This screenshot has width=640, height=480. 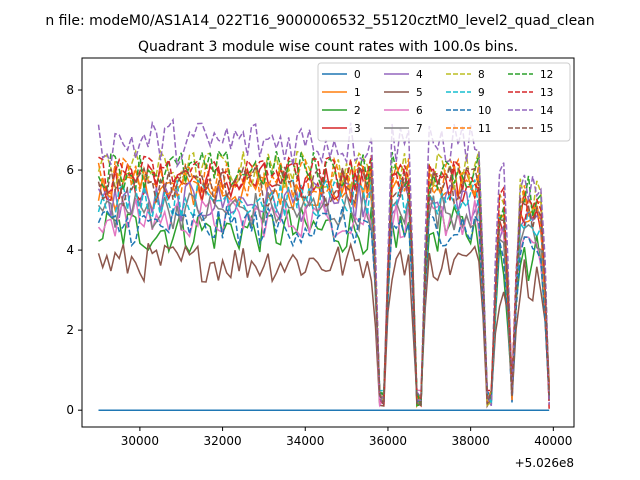 I want to click on legend-label-14: 14, so click(x=547, y=111).